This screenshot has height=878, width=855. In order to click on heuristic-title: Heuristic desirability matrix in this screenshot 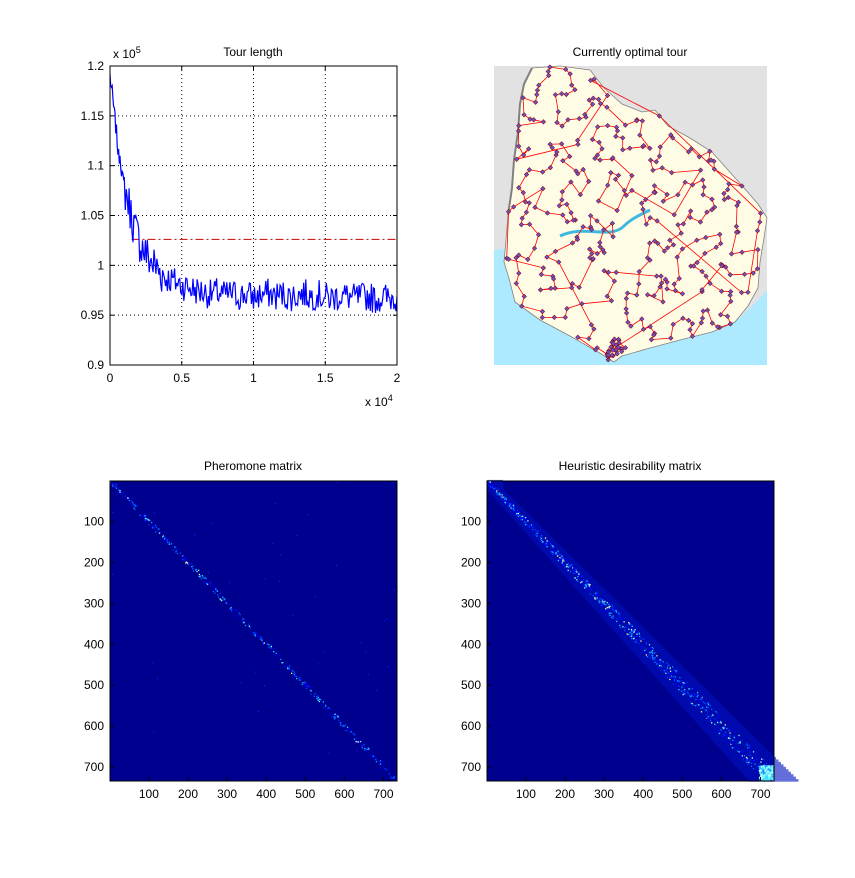, I will do `click(630, 466)`.